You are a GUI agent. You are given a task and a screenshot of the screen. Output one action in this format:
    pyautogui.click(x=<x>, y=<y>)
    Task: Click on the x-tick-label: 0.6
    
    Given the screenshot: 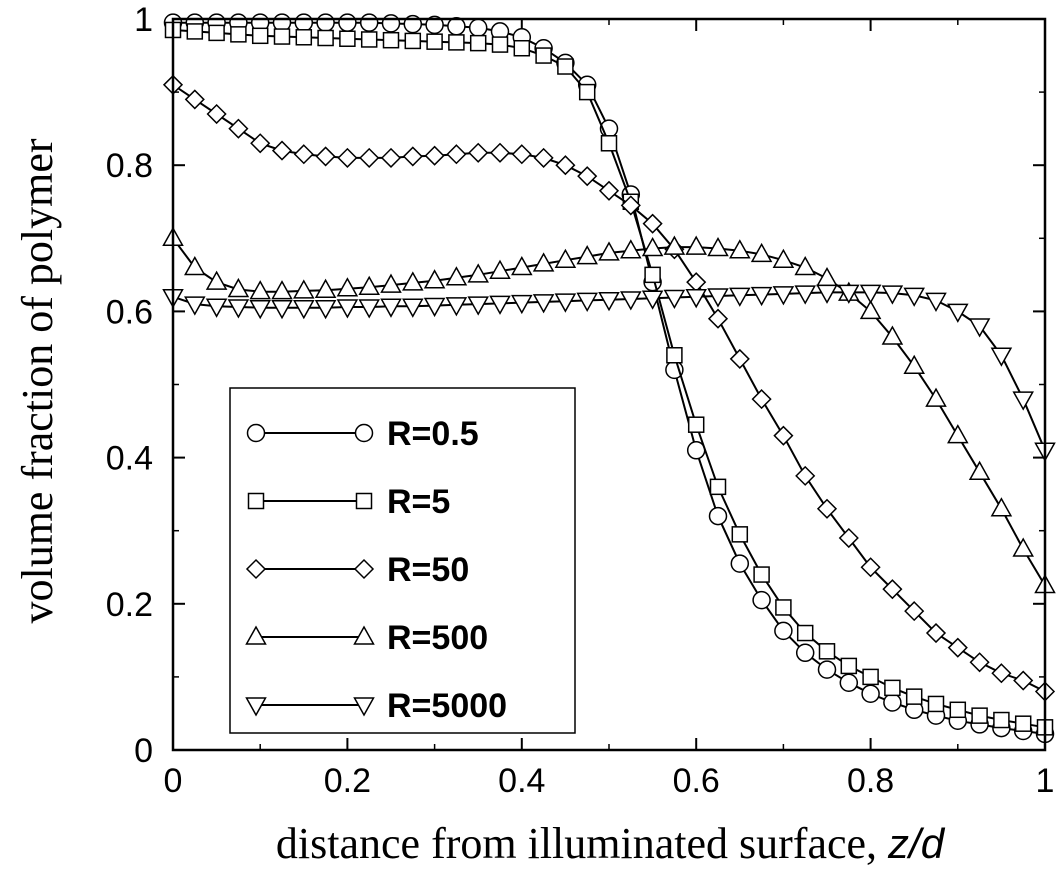 What is the action you would take?
    pyautogui.click(x=696, y=781)
    